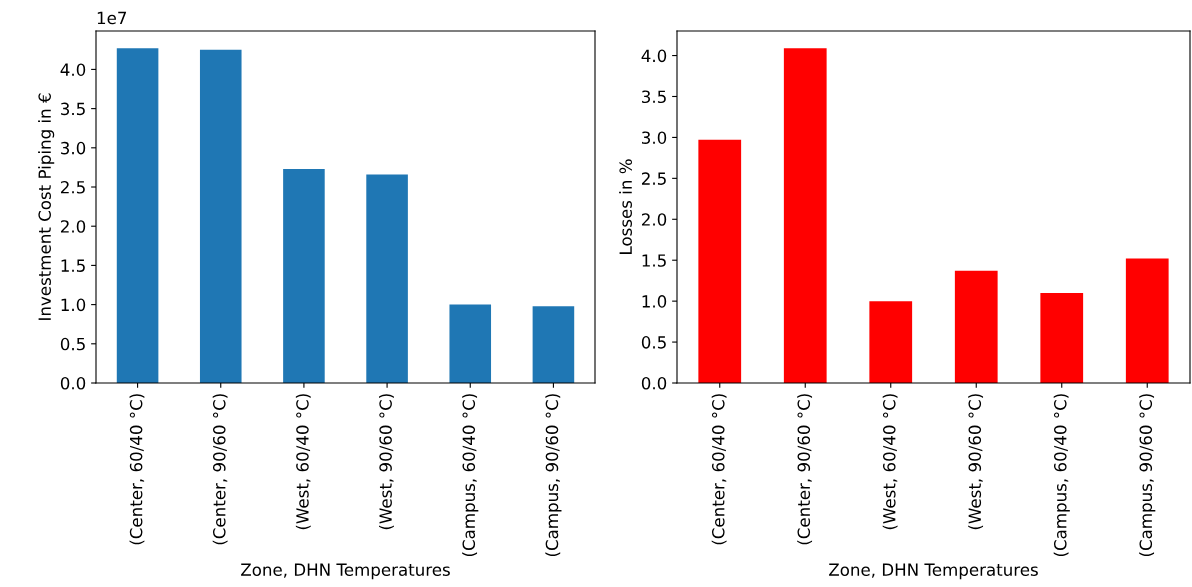  What do you see at coordinates (46, 206) in the screenshot?
I see `y-axis-title: Investment Cost Piping in €` at bounding box center [46, 206].